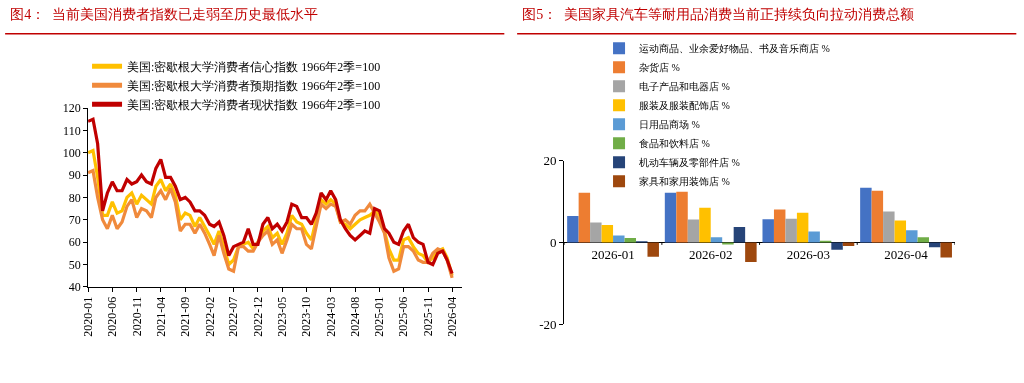 This screenshot has width=1024, height=383. Describe the element at coordinates (553, 242) in the screenshot. I see `y-tick-label: 0` at that location.